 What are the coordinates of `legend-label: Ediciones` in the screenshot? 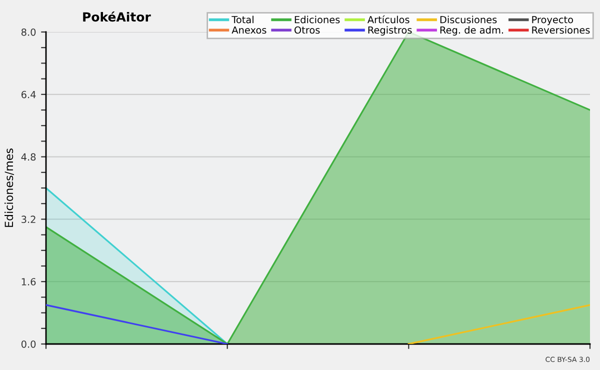 It's located at (317, 20).